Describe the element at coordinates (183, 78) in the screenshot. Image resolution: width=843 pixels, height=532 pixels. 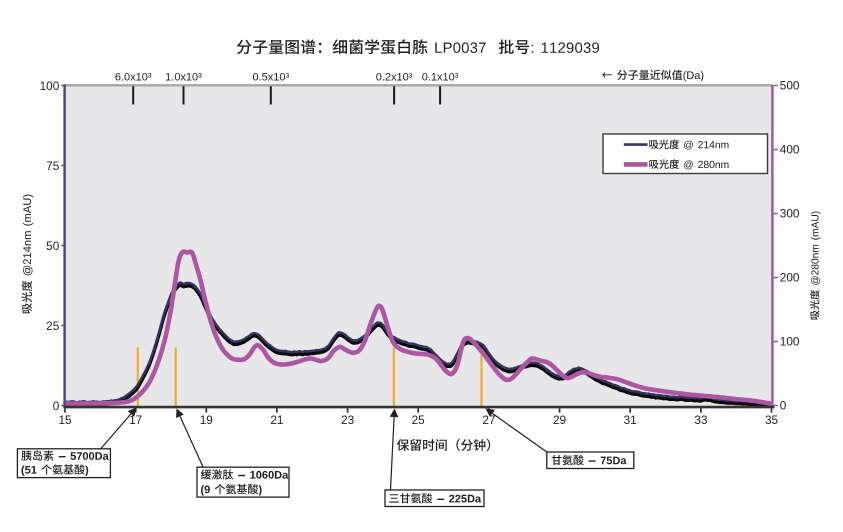
I see `svg-text: 1.0x10³` at that location.